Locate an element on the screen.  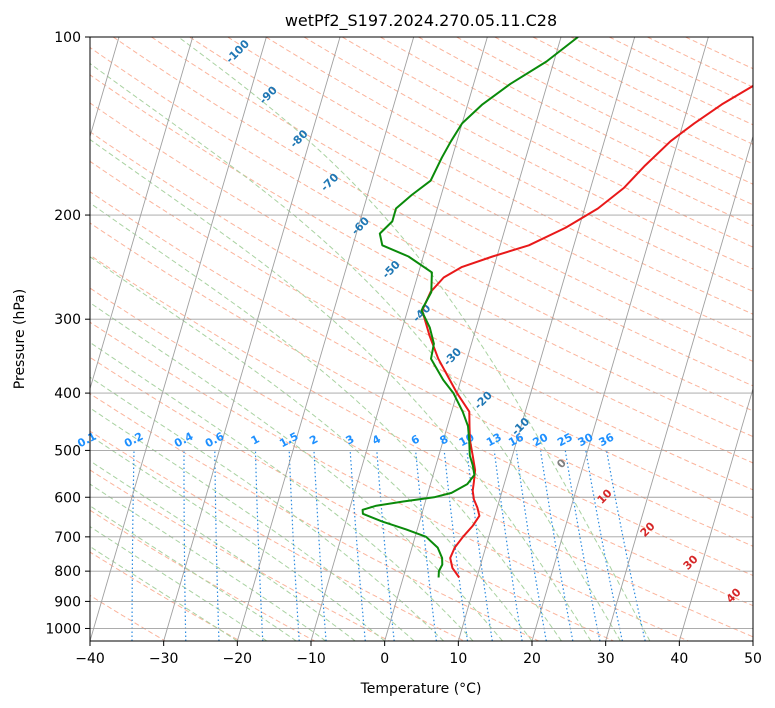
x-tick-label: 50 is located at coordinates (753, 659).